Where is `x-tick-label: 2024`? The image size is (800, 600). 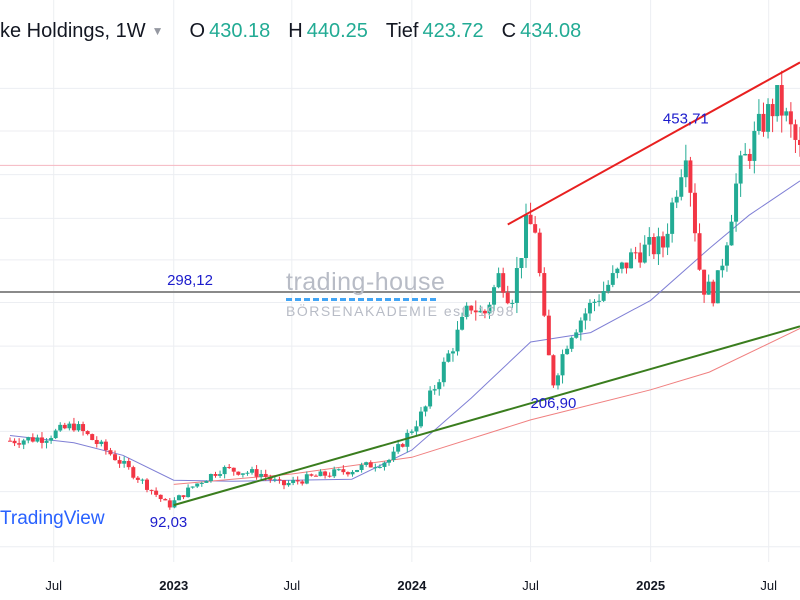
x-tick-label: 2024 is located at coordinates (412, 585).